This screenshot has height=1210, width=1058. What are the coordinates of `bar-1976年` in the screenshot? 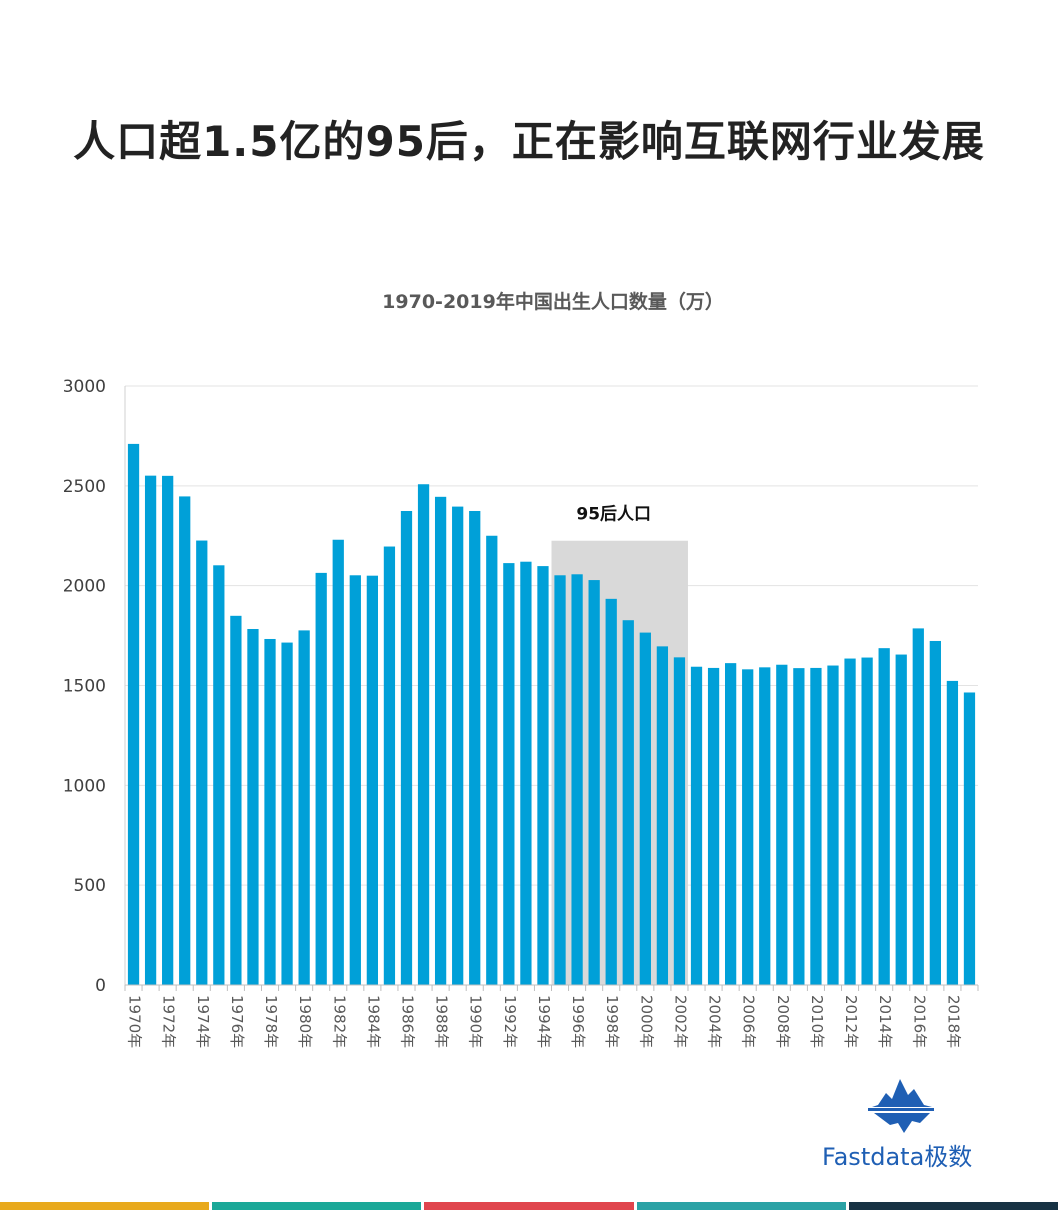 It's located at (236, 800).